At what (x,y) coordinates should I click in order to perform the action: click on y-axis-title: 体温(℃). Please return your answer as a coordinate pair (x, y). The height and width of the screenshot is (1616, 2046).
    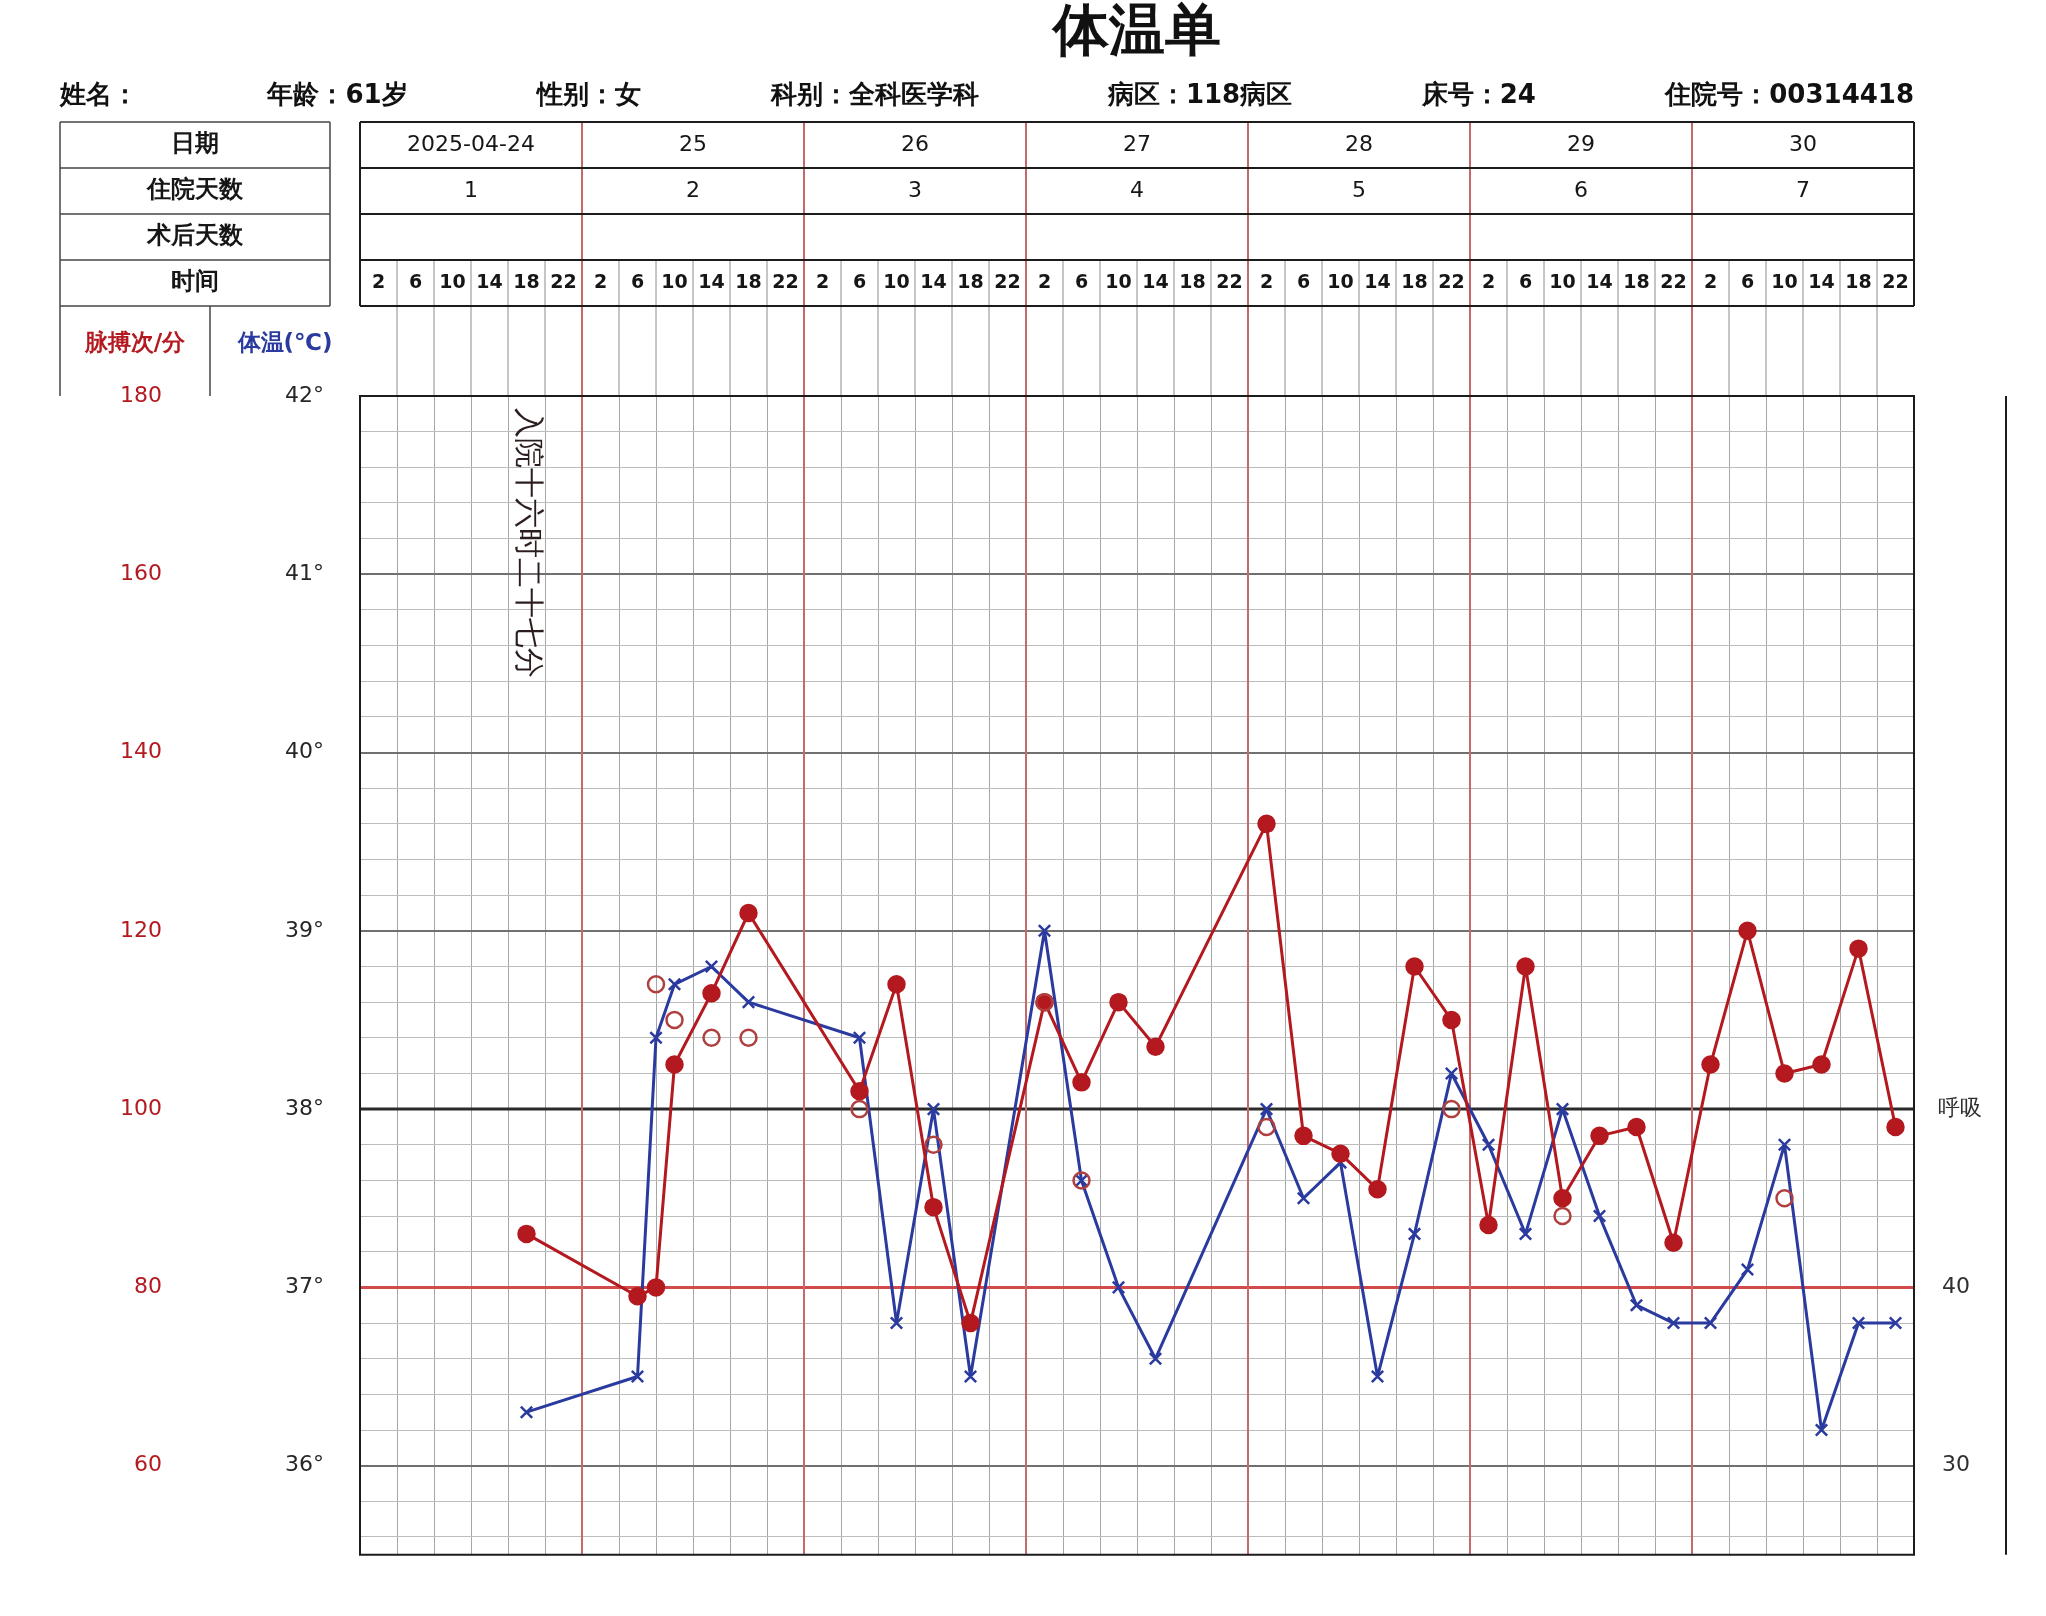
    Looking at the image, I should click on (284, 341).